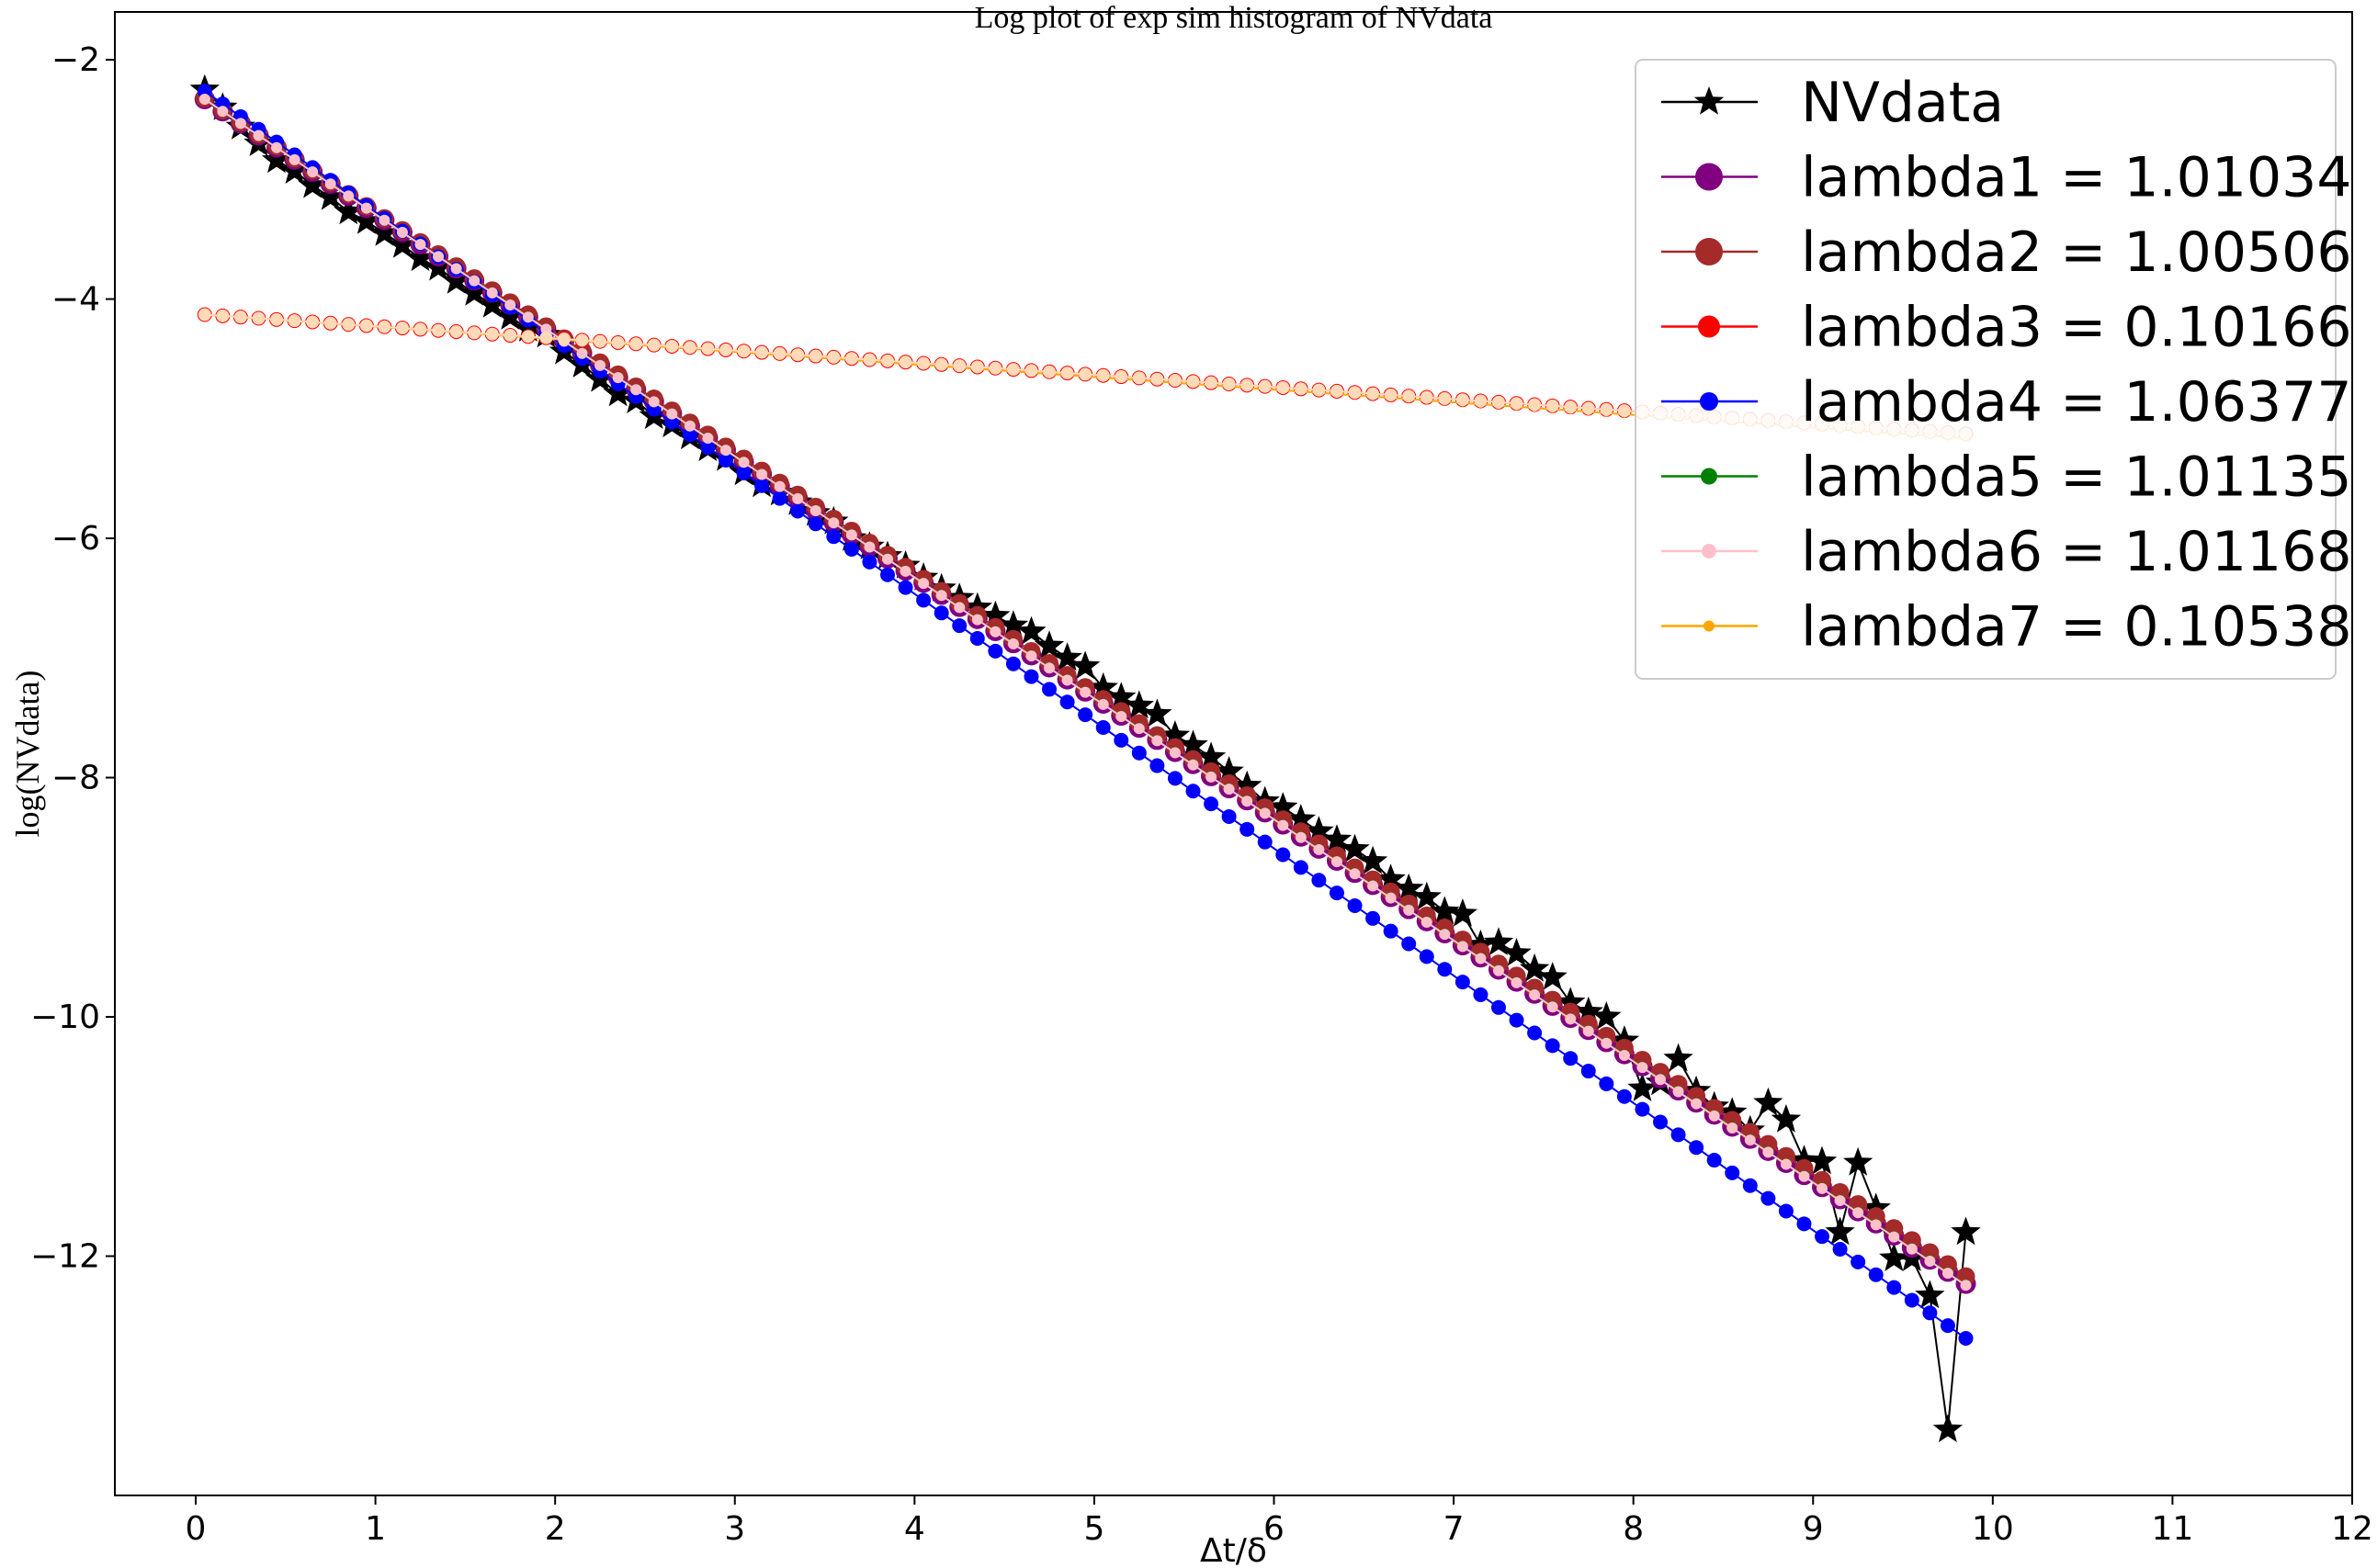 Image resolution: width=2377 pixels, height=1568 pixels. What do you see at coordinates (2006, 253) in the screenshot?
I see `legend-item: lambda2 = 1.00506` at bounding box center [2006, 253].